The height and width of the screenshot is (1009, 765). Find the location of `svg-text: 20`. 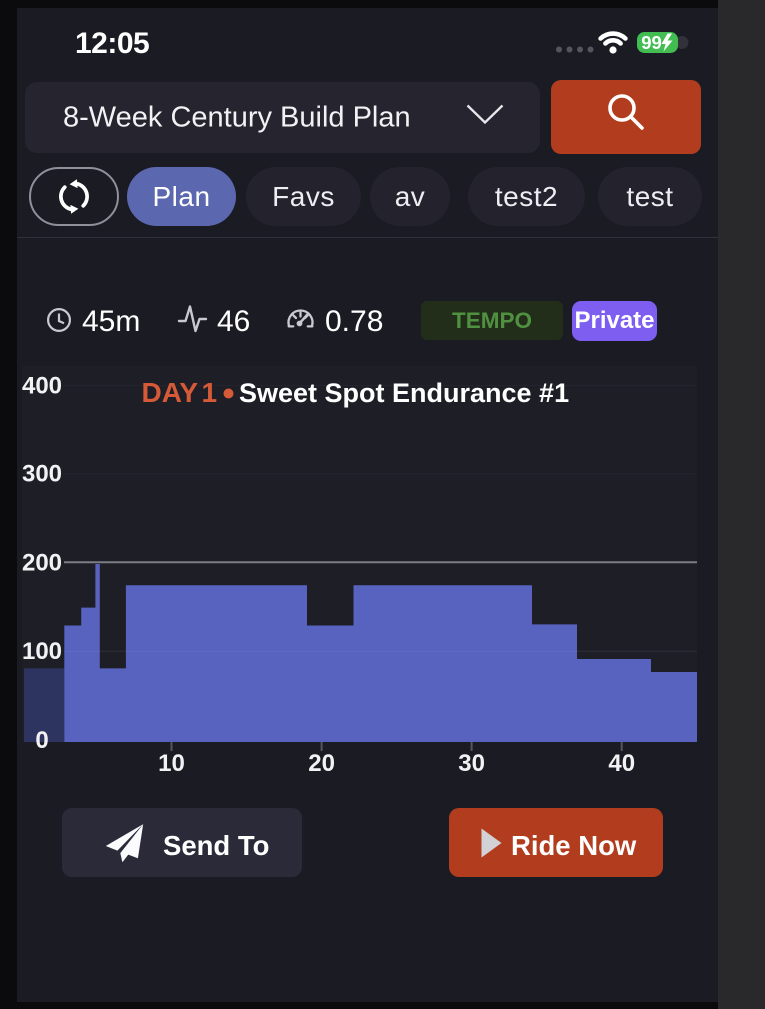

svg-text: 20 is located at coordinates (321, 763).